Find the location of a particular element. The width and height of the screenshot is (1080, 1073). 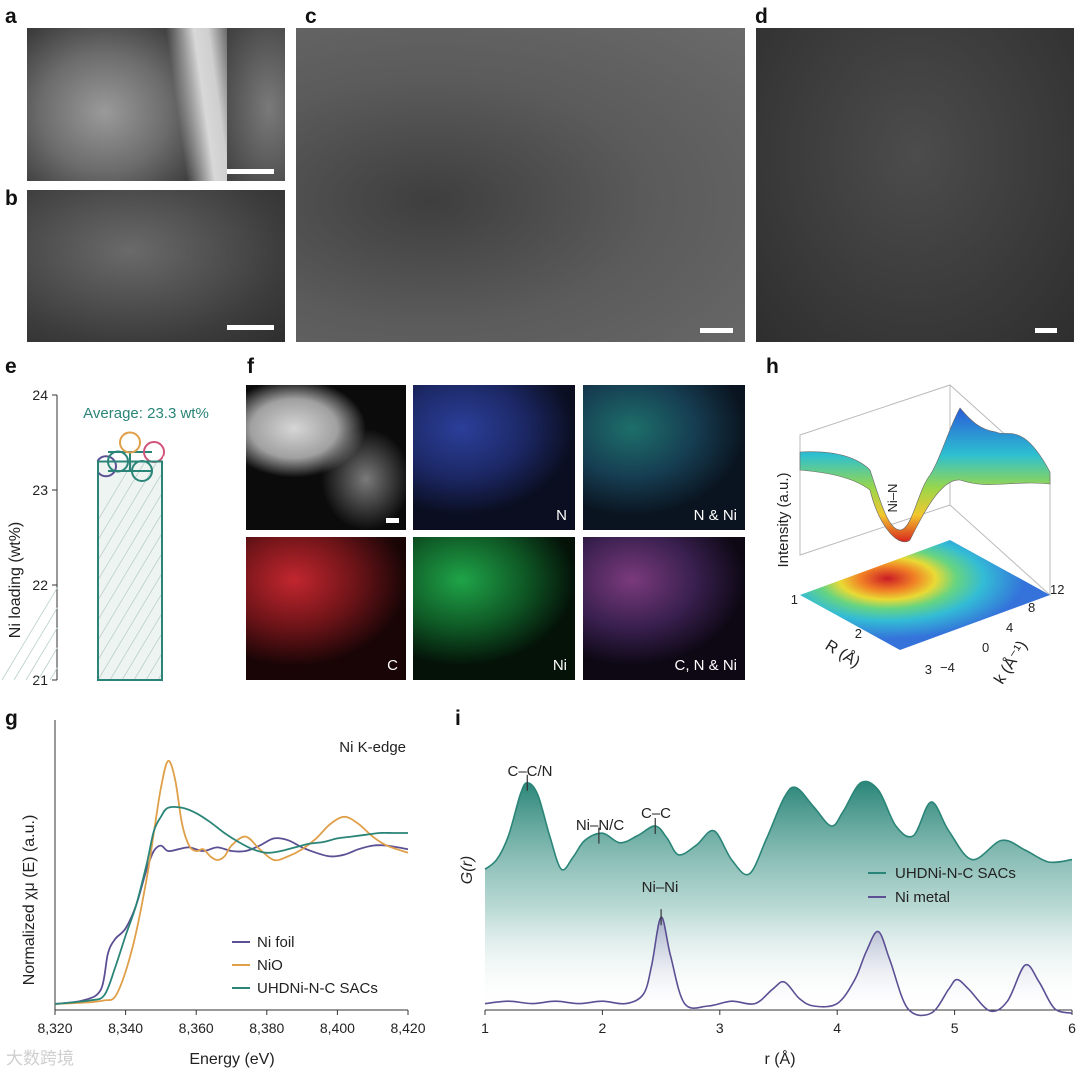

micrograph-b is located at coordinates (156, 266).